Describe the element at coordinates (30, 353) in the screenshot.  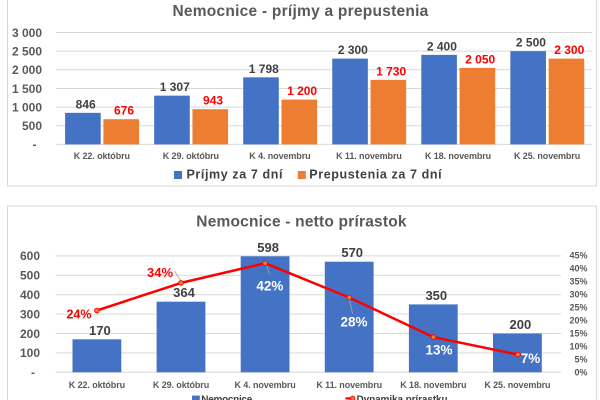
I see `svg-text: 100` at that location.